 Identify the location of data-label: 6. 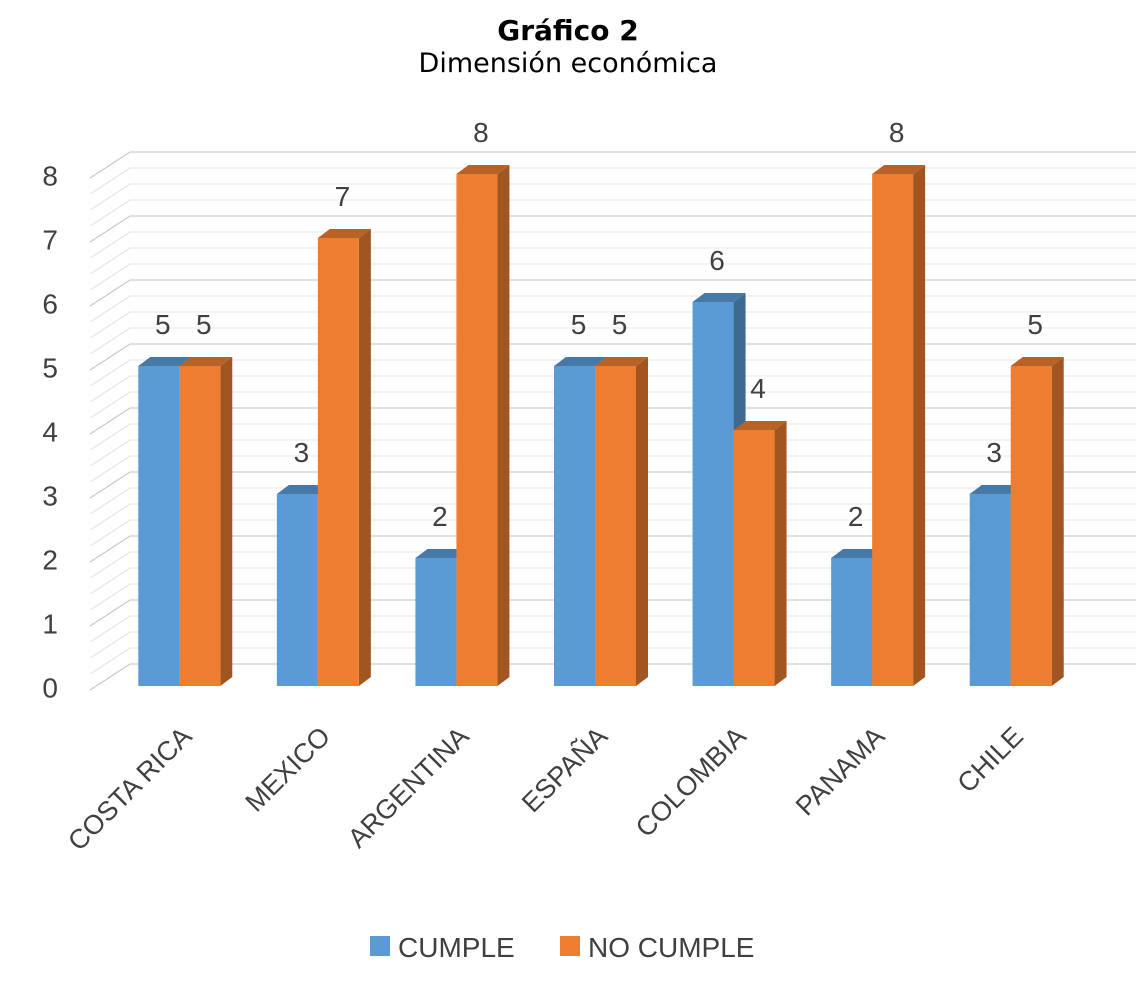
(717, 260).